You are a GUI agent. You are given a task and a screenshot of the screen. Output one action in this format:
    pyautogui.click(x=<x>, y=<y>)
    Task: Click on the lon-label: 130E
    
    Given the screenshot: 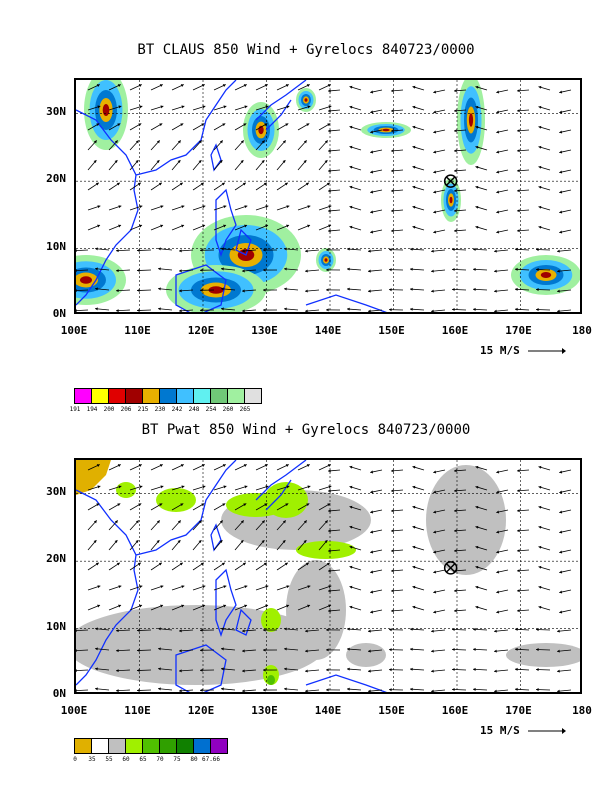 What is the action you would take?
    pyautogui.click(x=264, y=710)
    